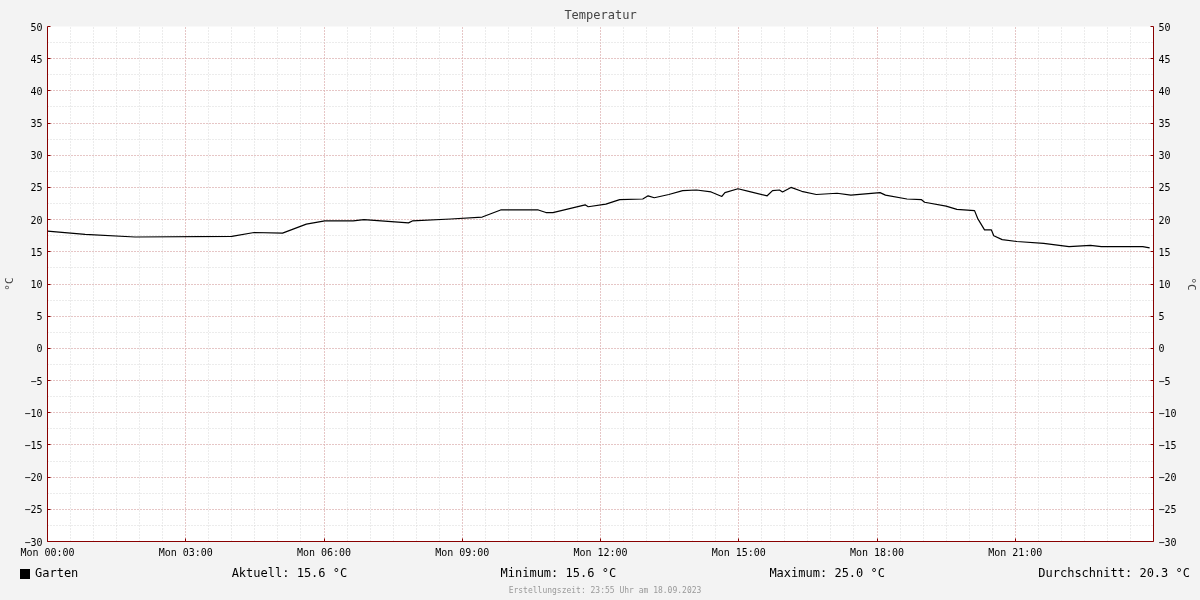  Describe the element at coordinates (36, 27) in the screenshot. I see `y-tick-label: 50` at that location.